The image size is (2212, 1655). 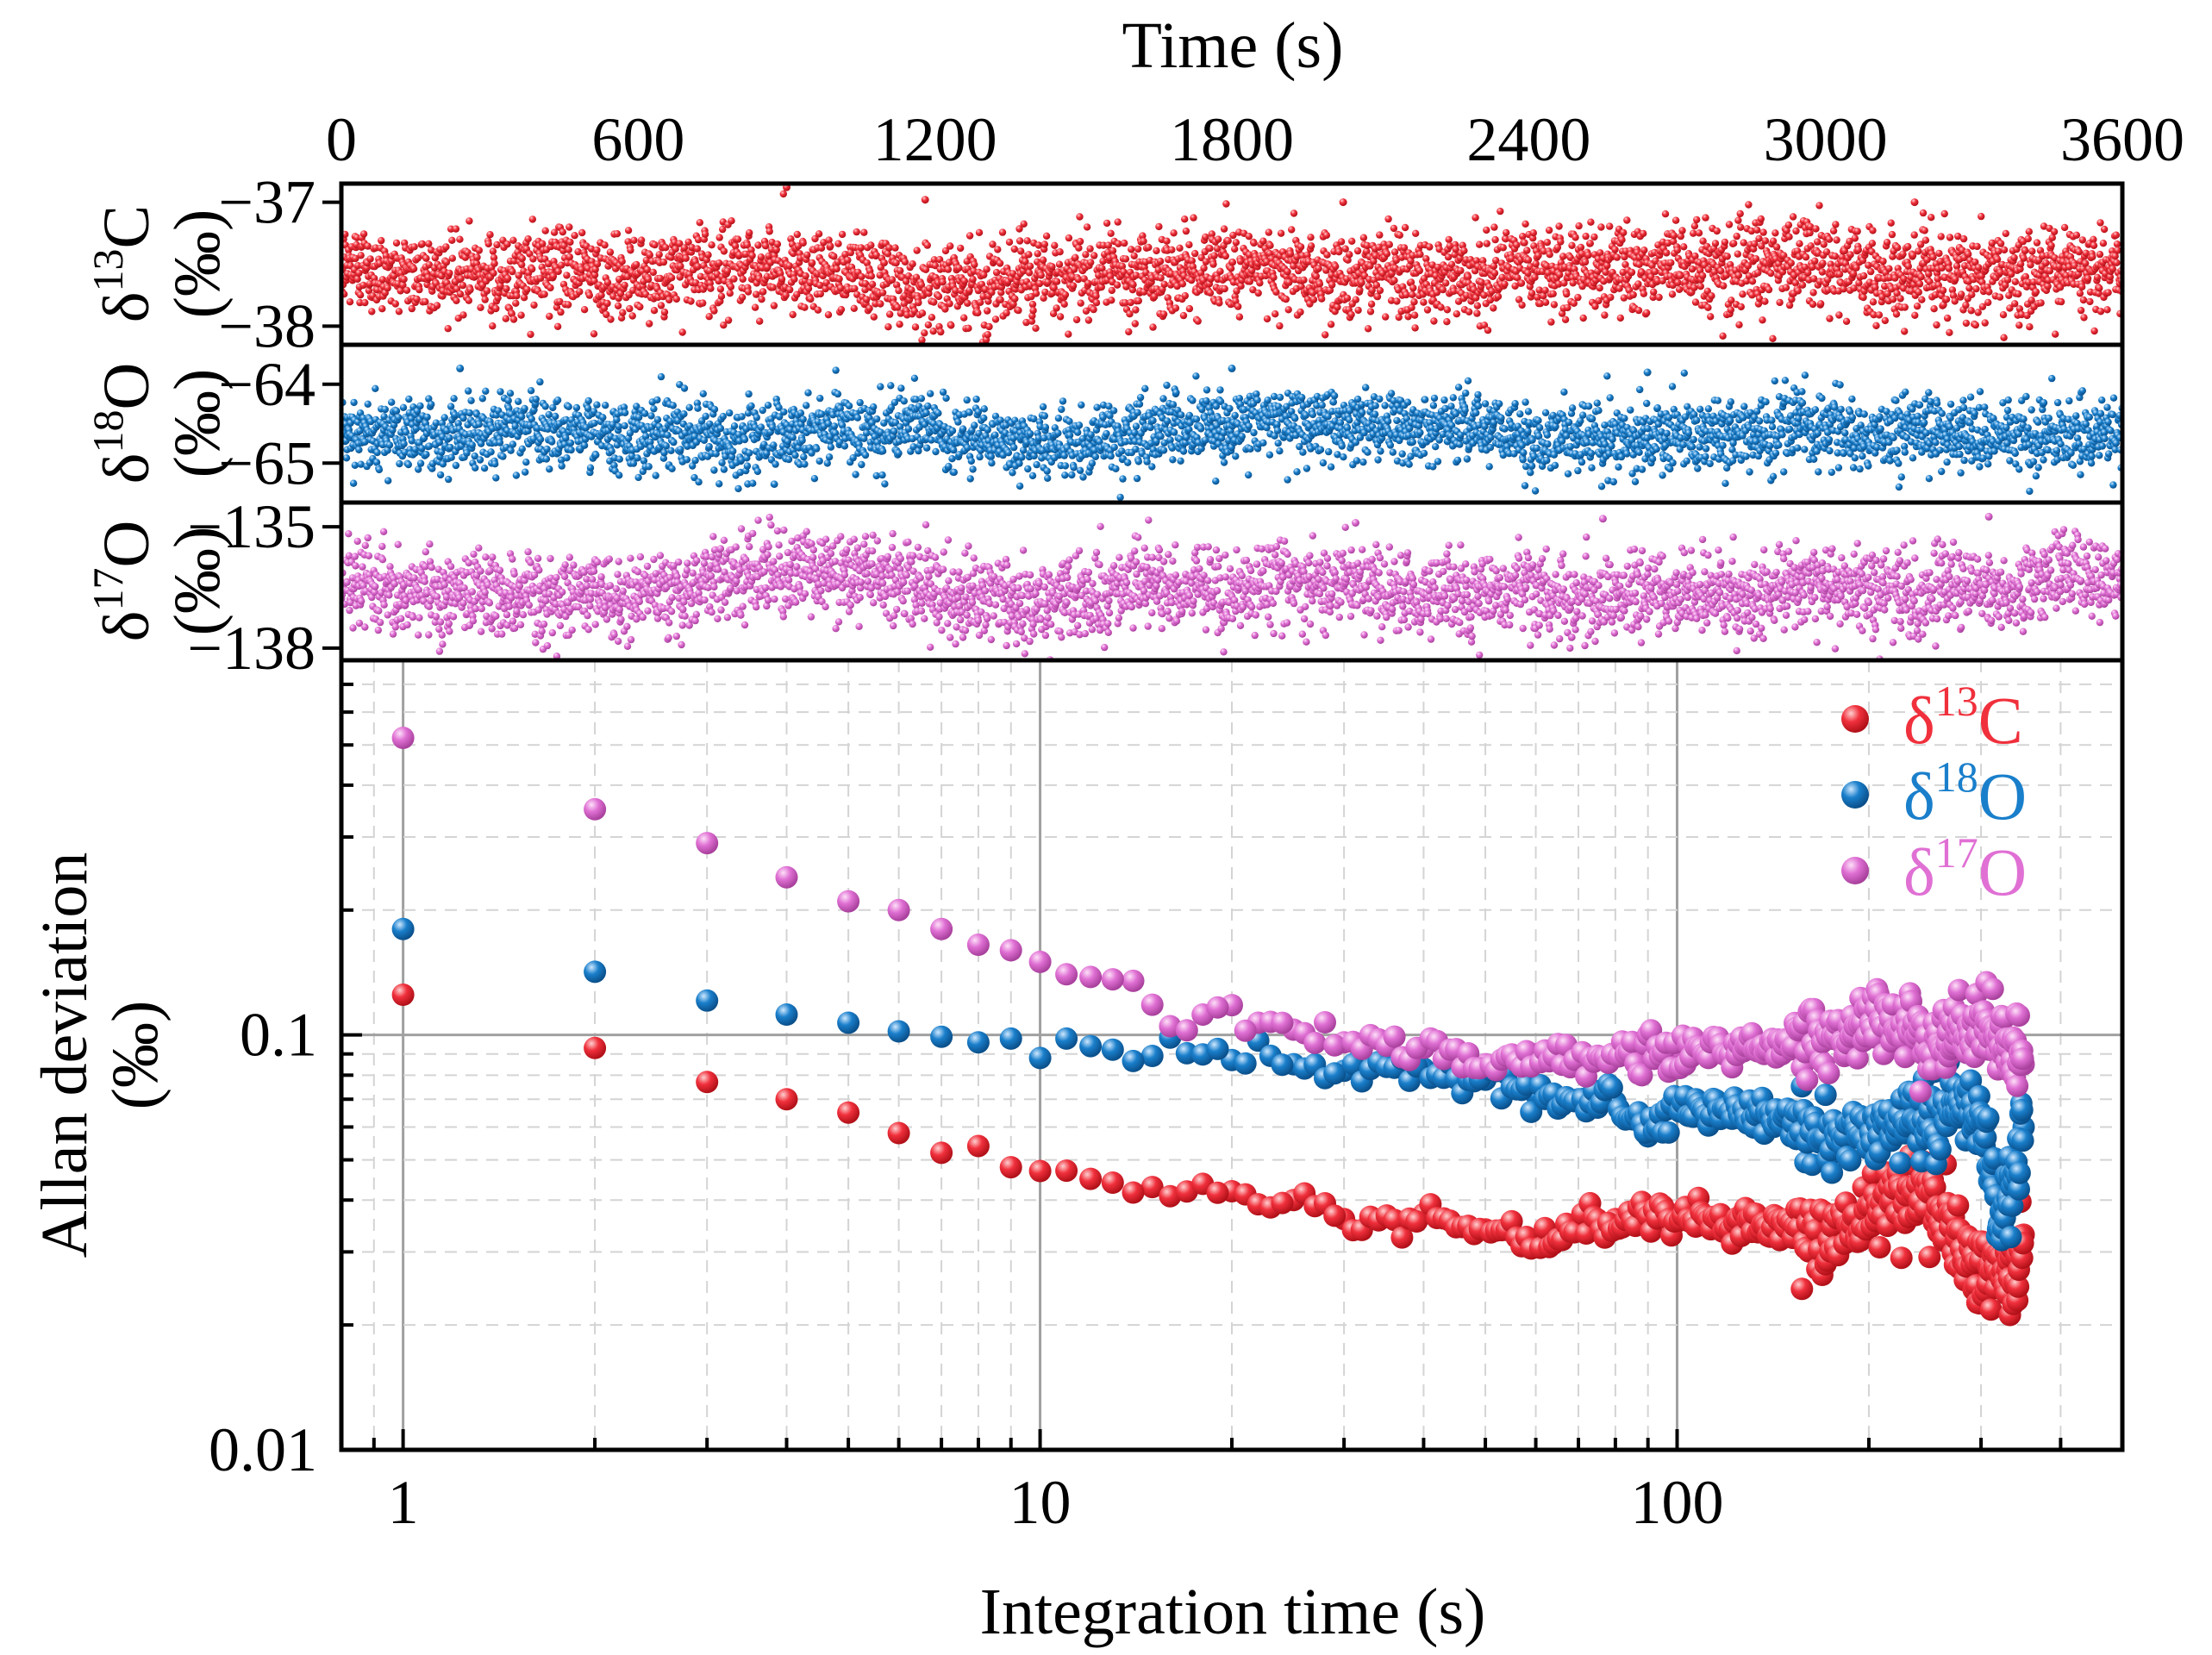 What do you see at coordinates (1232, 140) in the screenshot?
I see `time-tick-label: 1800` at bounding box center [1232, 140].